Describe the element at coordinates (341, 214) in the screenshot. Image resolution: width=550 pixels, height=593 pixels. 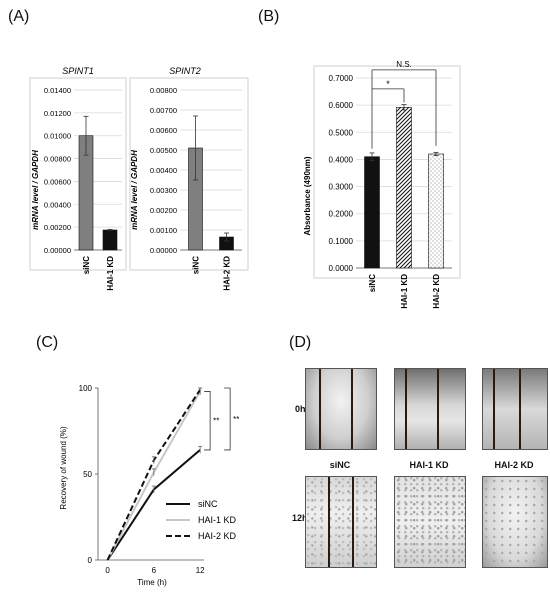
I see `y-tick-label: 0.2000` at that location.